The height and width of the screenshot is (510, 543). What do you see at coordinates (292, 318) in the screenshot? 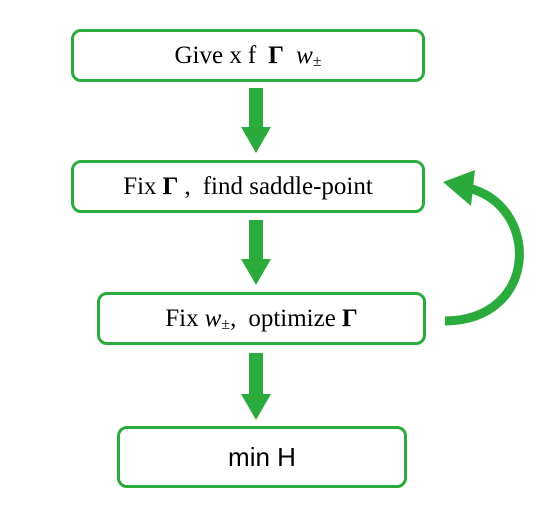
I see `fix-w-rest: optimize` at bounding box center [292, 318].